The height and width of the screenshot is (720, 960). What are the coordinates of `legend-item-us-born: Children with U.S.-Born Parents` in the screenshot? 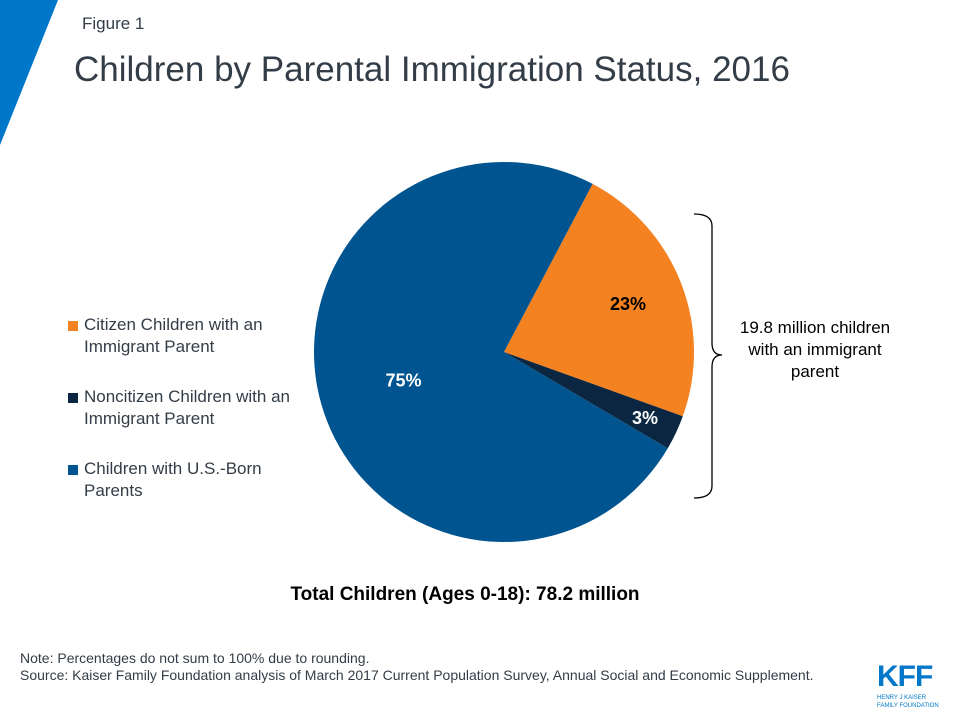 It's located at (191, 480).